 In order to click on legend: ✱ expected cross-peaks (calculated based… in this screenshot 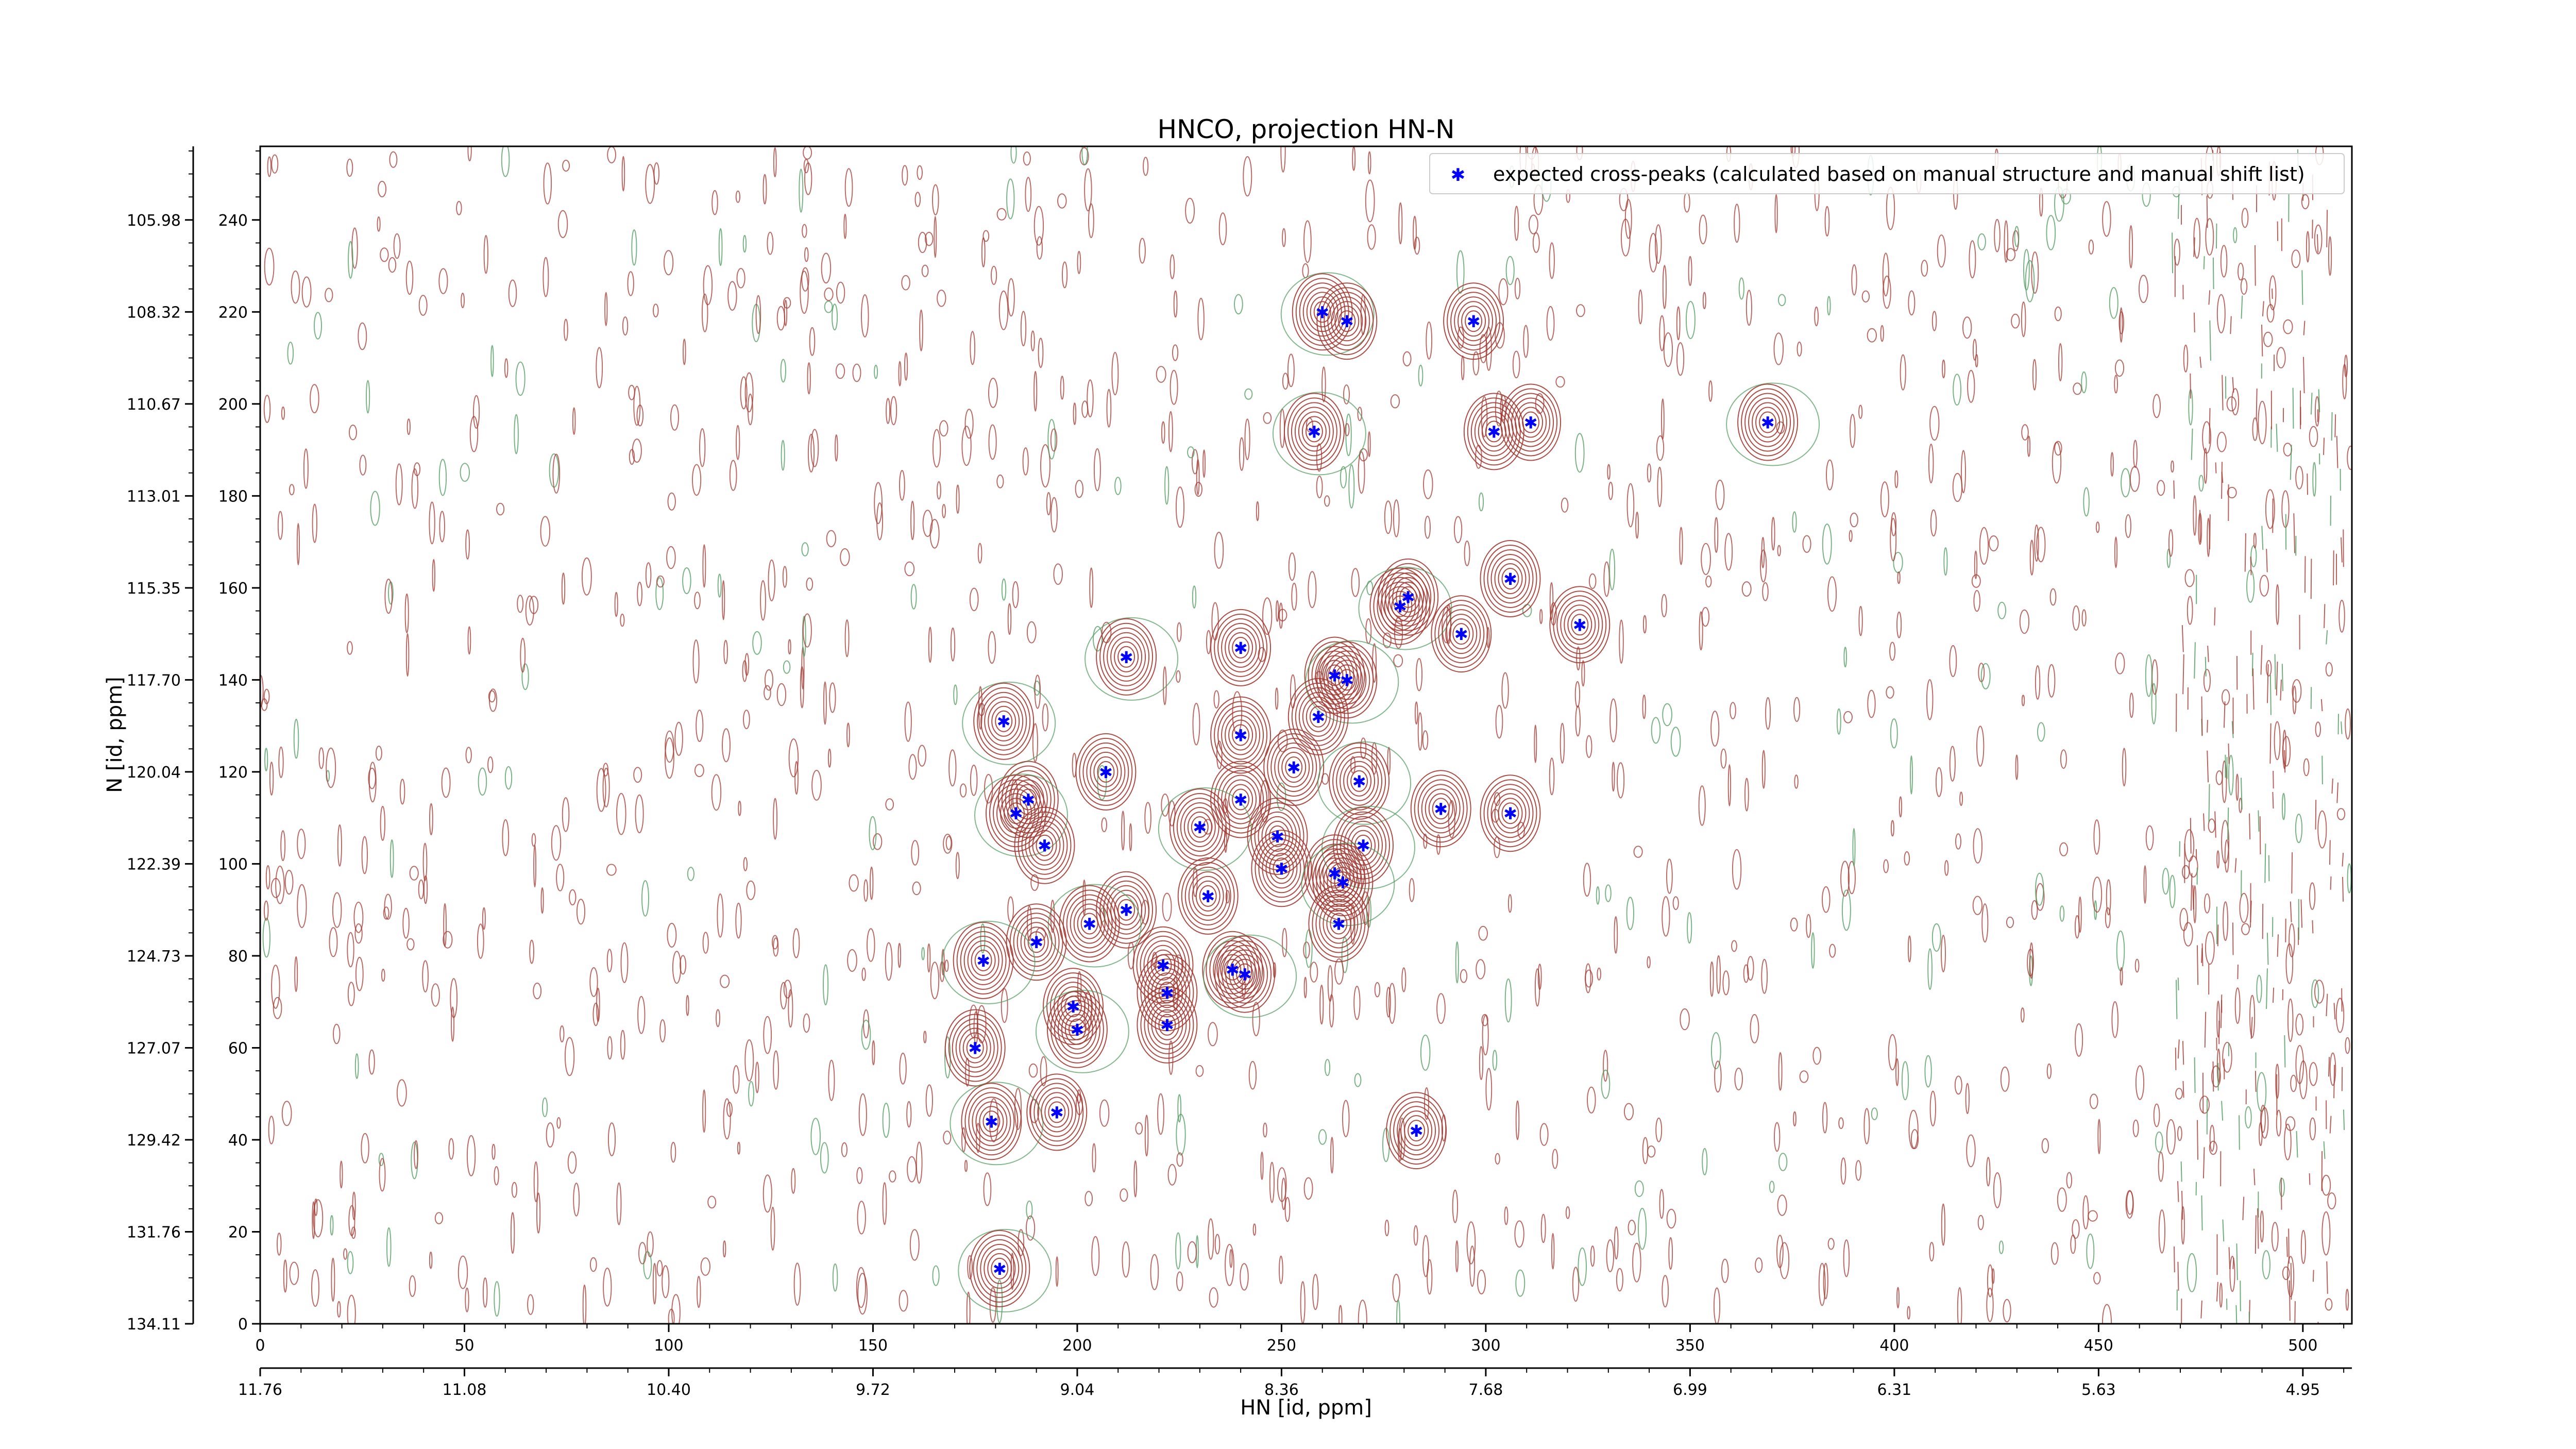, I will do `click(1887, 173)`.